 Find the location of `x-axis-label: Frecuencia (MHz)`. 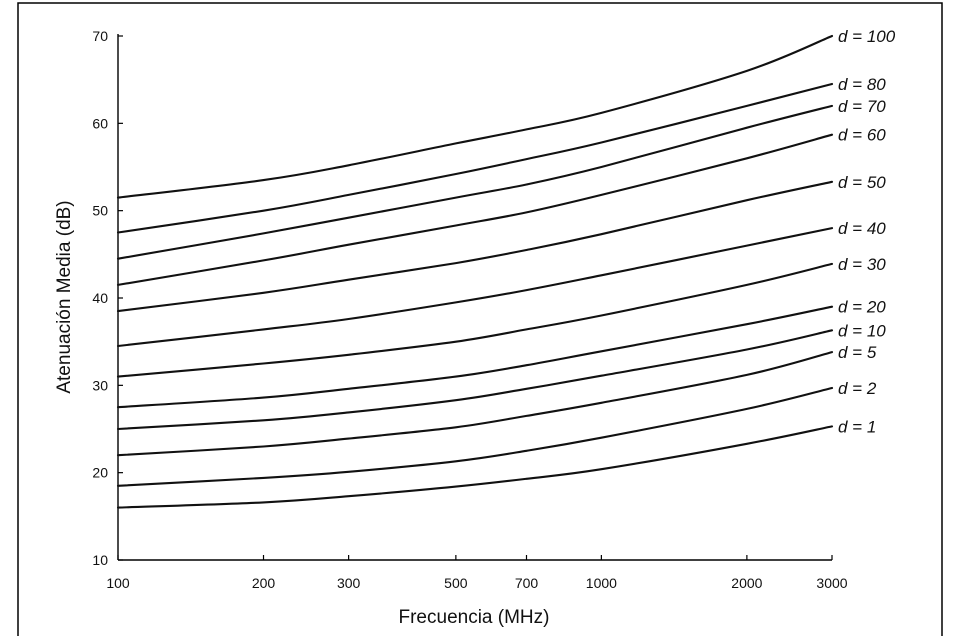

x-axis-label: Frecuencia (MHz) is located at coordinates (474, 617).